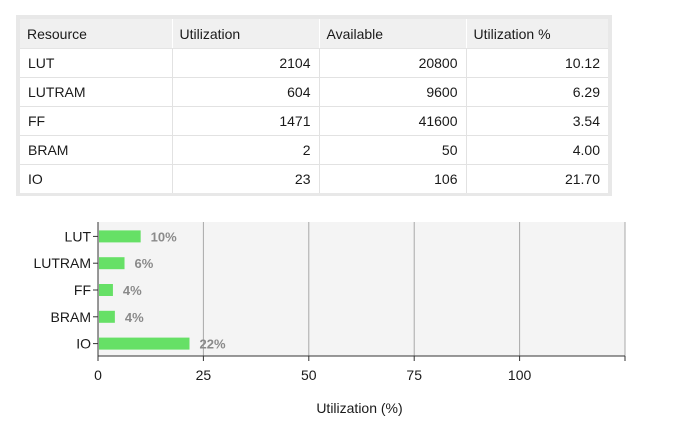  What do you see at coordinates (246, 121) in the screenshot?
I see `utilization-cell: 1471` at bounding box center [246, 121].